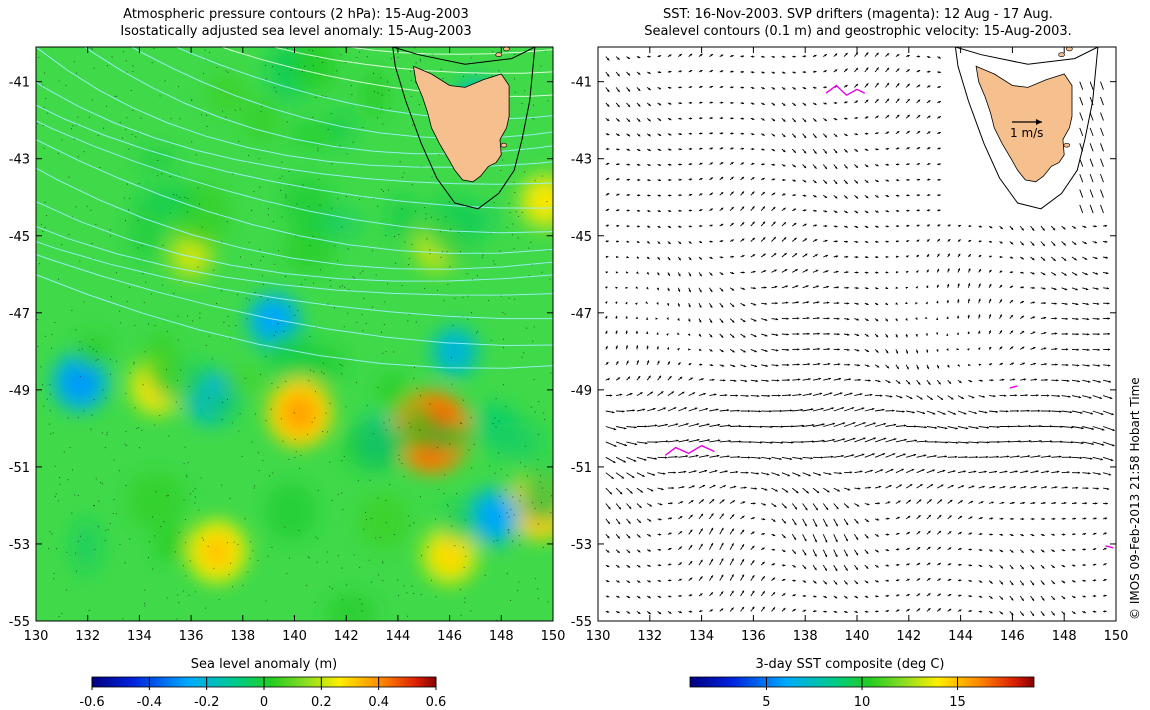 The image size is (1150, 710). What do you see at coordinates (499, 55) in the screenshot?
I see `small-island` at bounding box center [499, 55].